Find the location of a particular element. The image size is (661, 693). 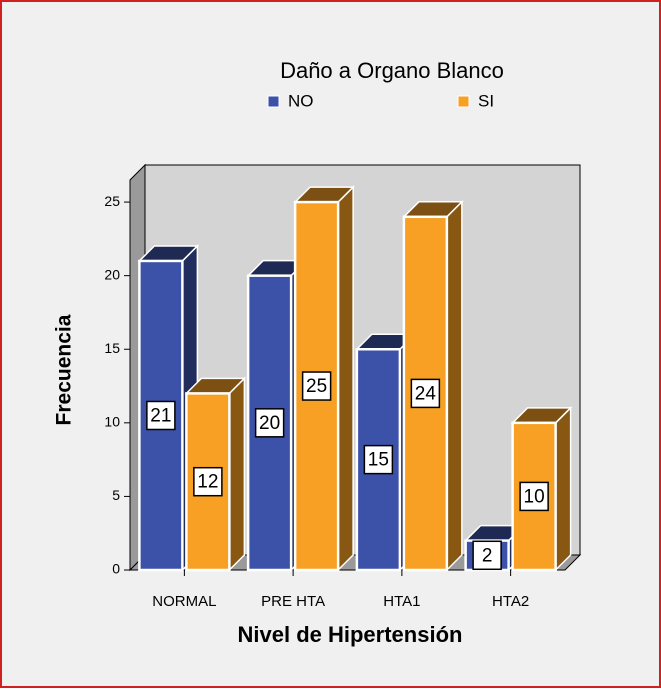

value-label: 21 is located at coordinates (160, 415).